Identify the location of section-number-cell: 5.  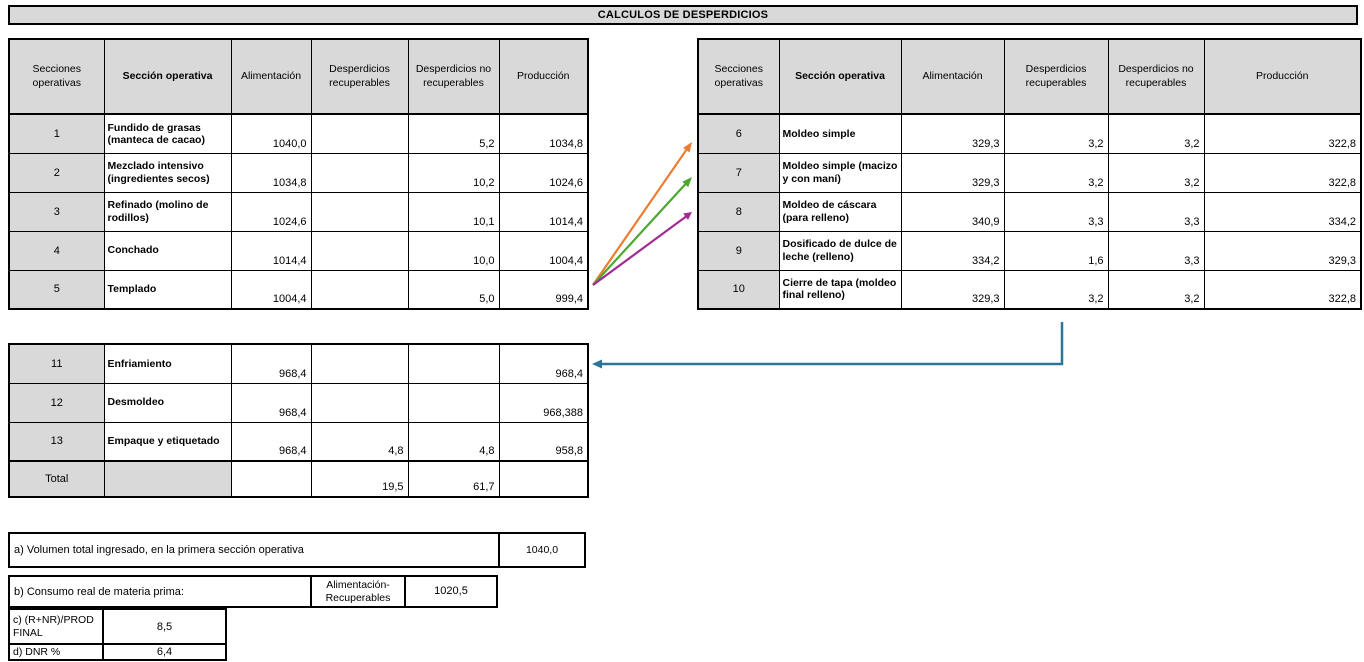
(56, 289).